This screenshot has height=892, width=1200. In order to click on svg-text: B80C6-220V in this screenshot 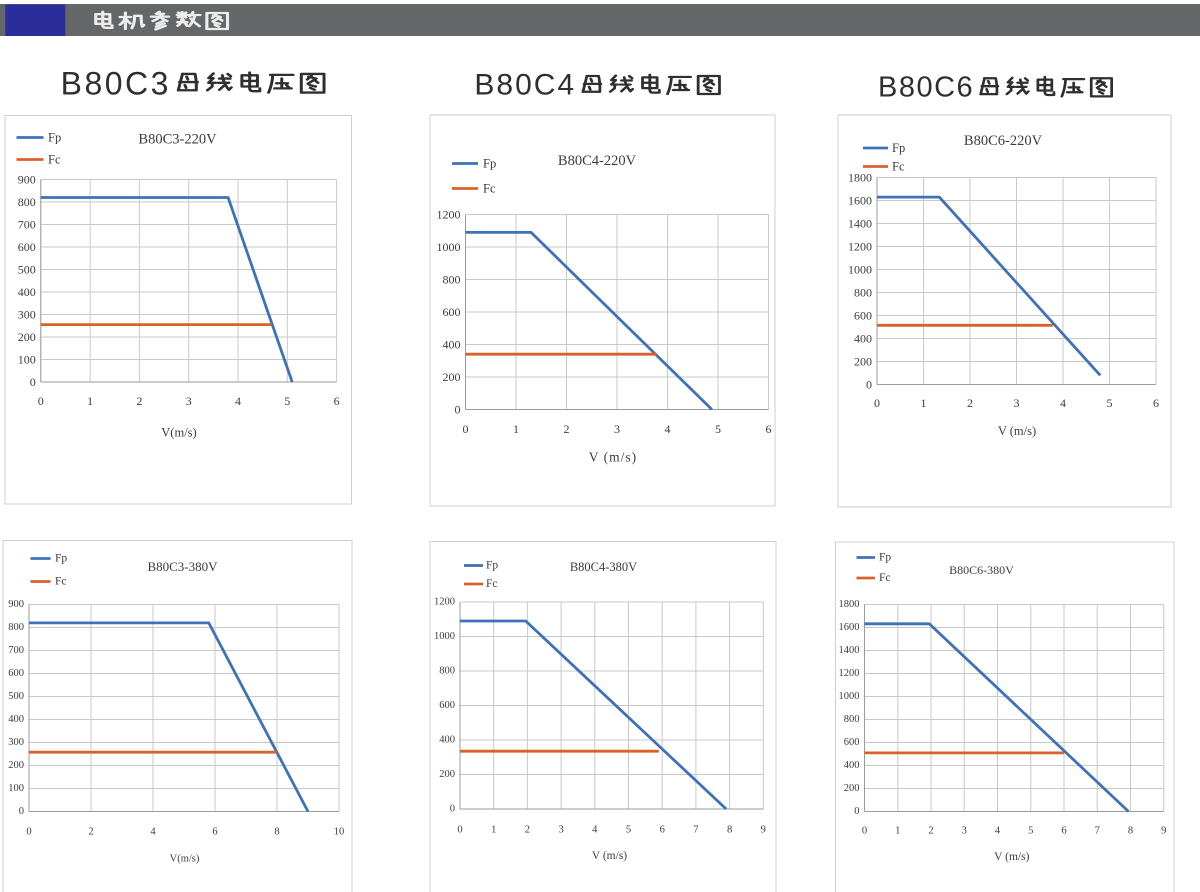, I will do `click(1003, 141)`.